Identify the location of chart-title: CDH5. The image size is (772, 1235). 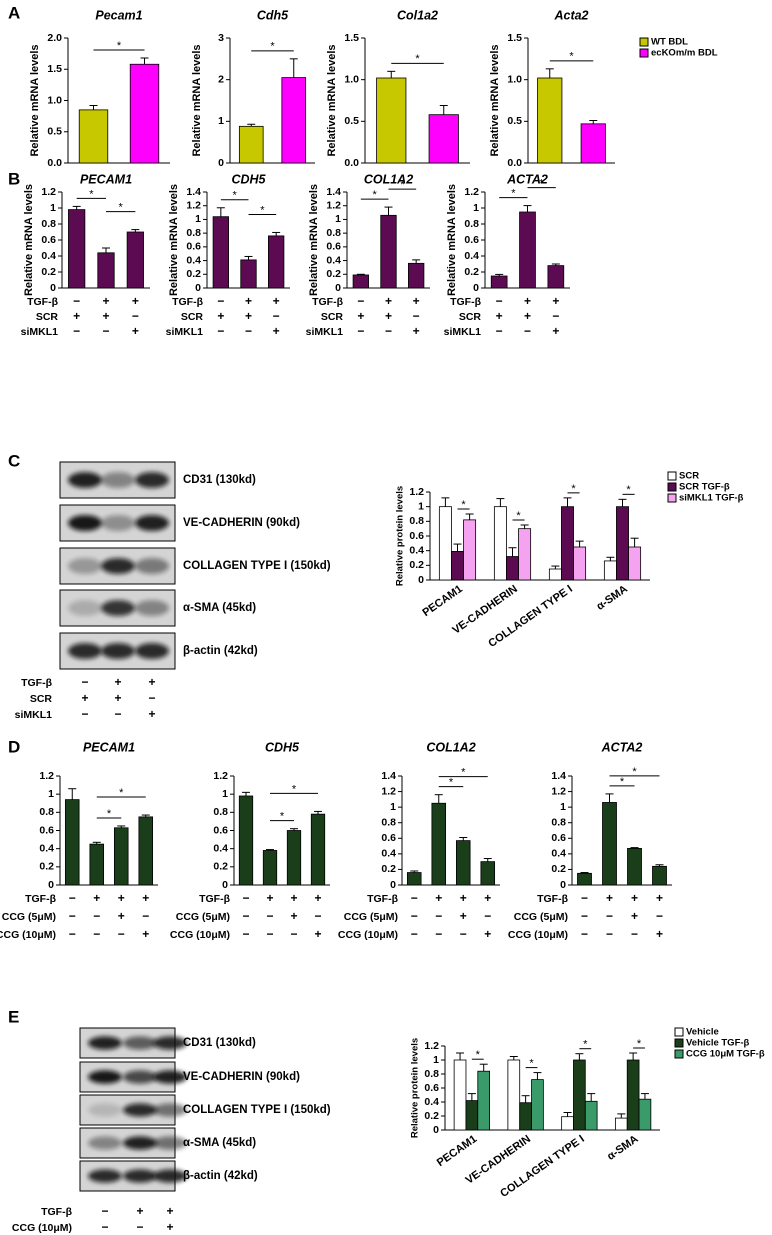
(282, 747).